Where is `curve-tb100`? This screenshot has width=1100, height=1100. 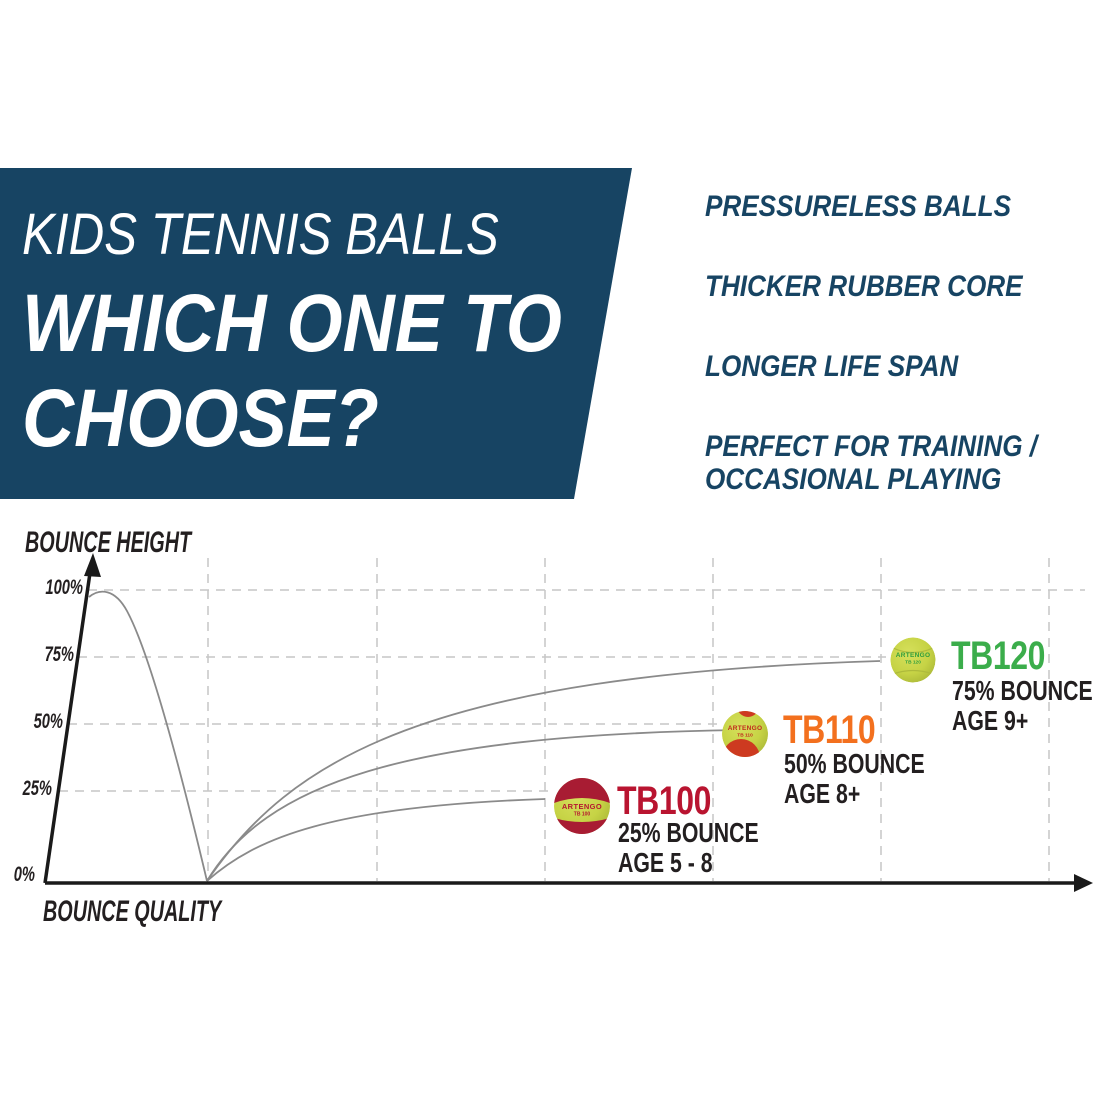
curve-tb100 is located at coordinates (376, 840).